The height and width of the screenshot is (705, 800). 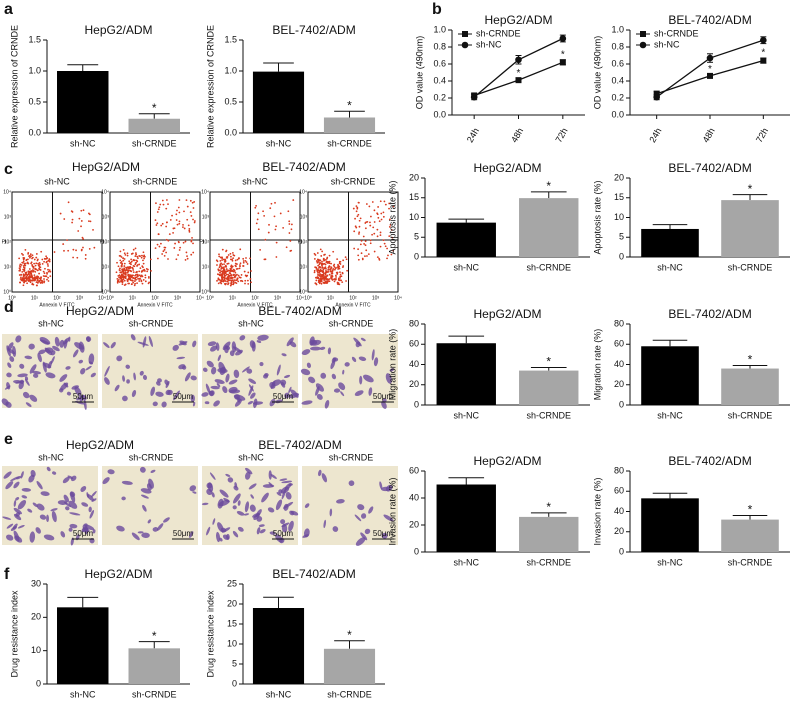 What do you see at coordinates (617, 46) in the screenshot?
I see `y-tick-label: 0.8` at bounding box center [617, 46].